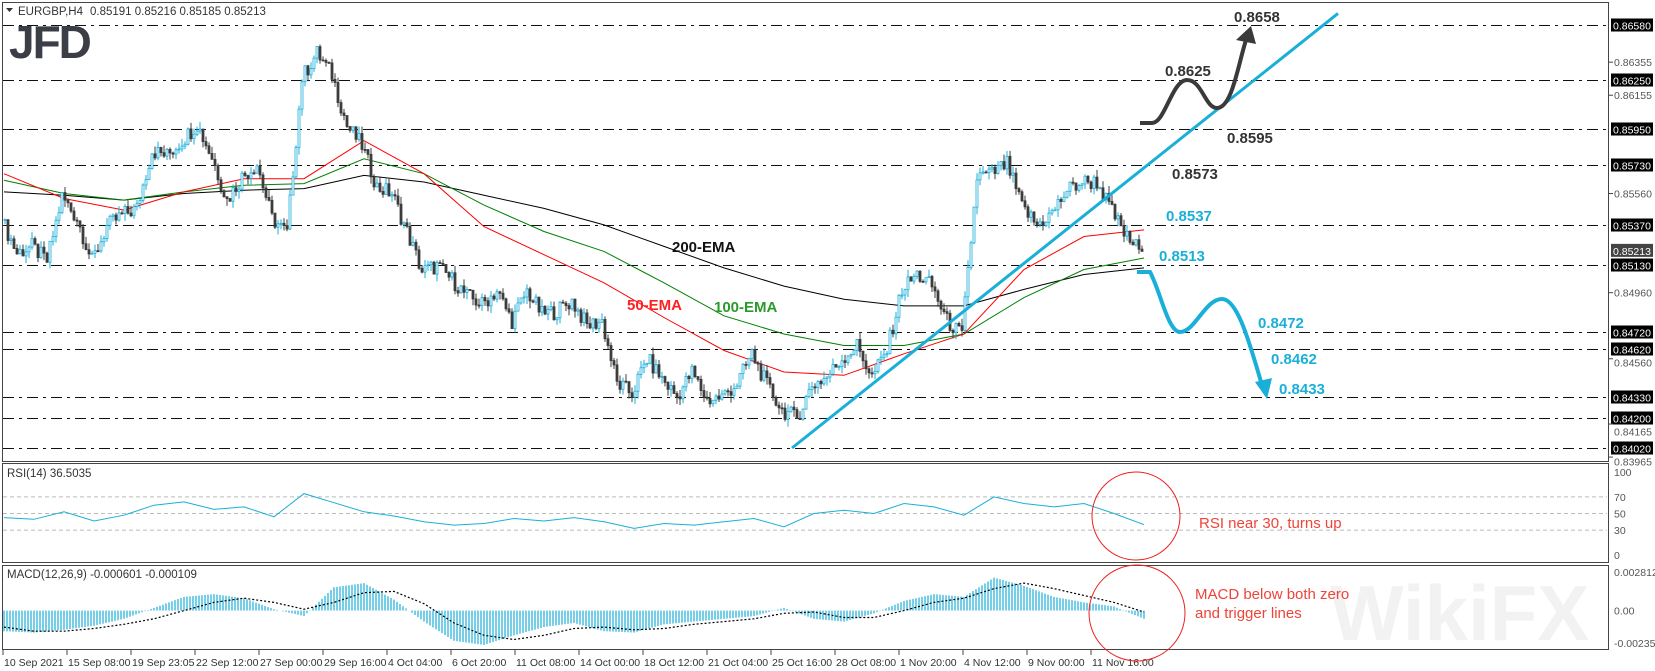 The height and width of the screenshot is (671, 1655). What do you see at coordinates (99, 663) in the screenshot?
I see `x-tick-label: 15 Sep 08:00` at bounding box center [99, 663].